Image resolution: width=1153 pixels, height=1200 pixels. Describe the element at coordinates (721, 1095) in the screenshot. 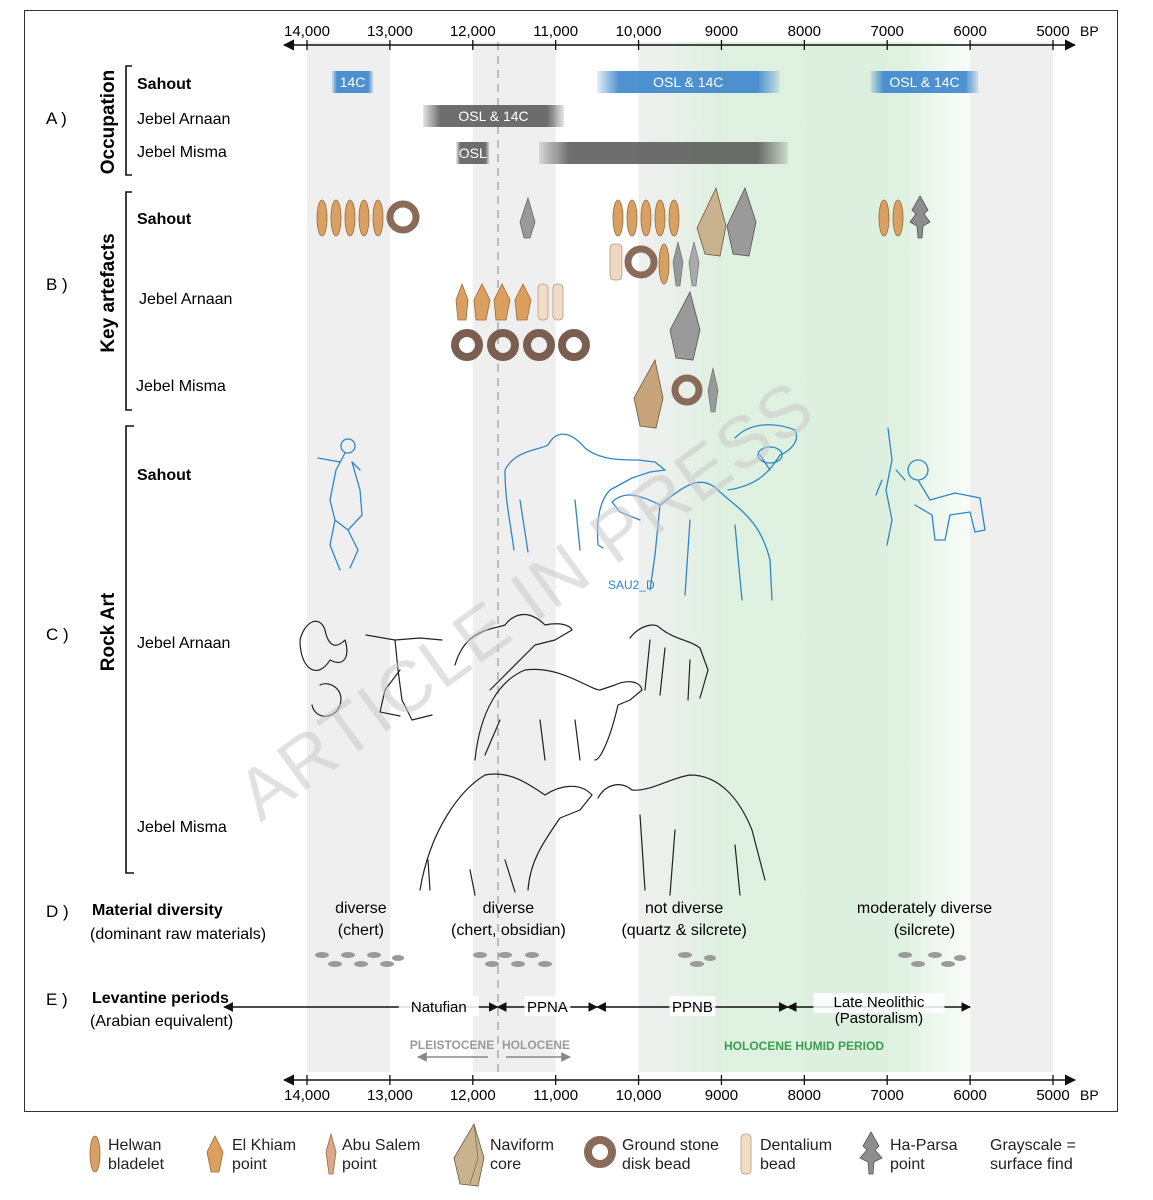

I see `bottom-axis-tick-label-5: 9000` at that location.